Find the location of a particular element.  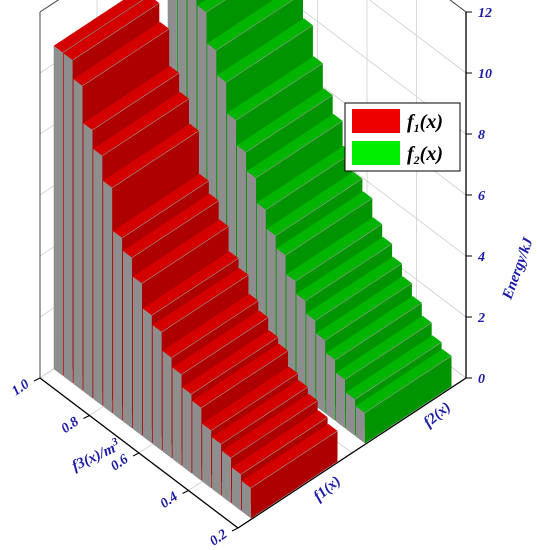

z-tick-label: 6 is located at coordinates (481, 196).